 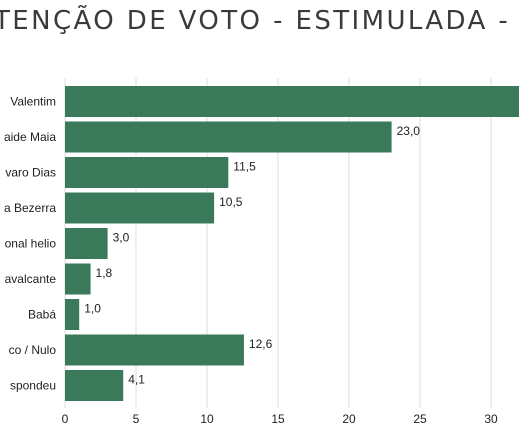 I want to click on value-label: 12,6, so click(x=261, y=344).